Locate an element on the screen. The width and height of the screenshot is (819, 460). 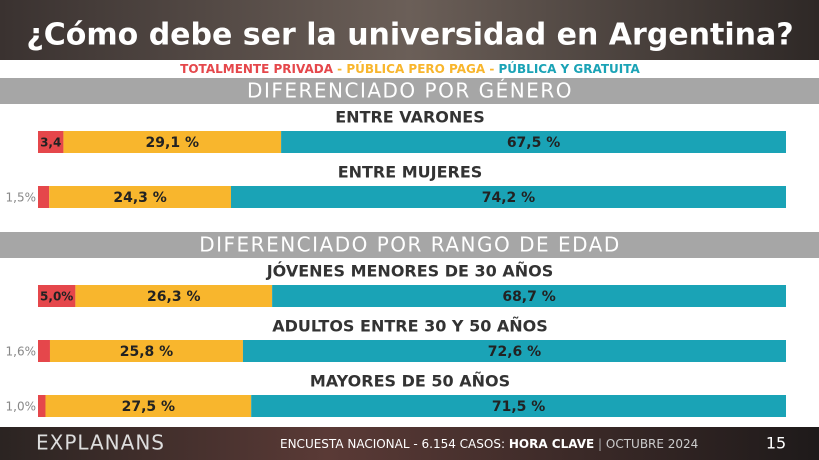
legend-entry: PÚBLICA Y GRATUITA is located at coordinates (569, 68).